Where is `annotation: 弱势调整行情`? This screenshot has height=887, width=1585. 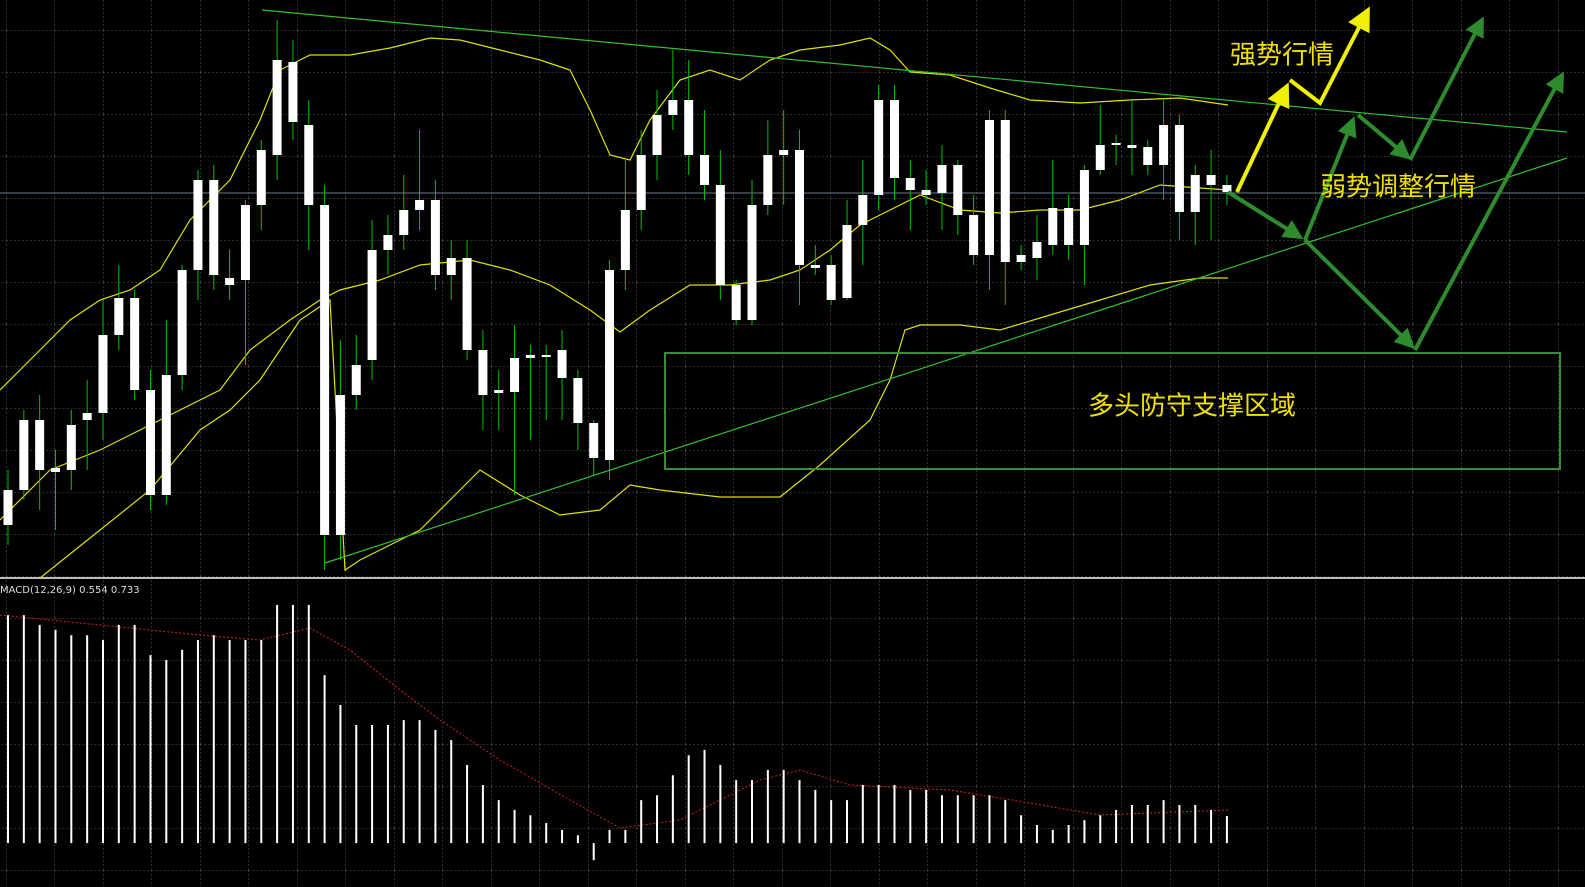 annotation: 弱势调整行情 is located at coordinates (1398, 188).